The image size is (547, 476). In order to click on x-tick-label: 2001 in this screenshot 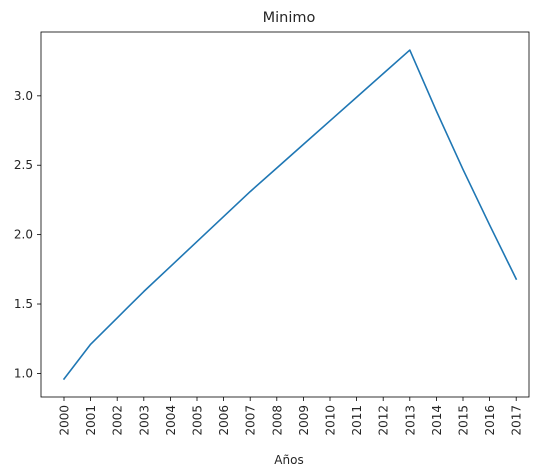, I will do `click(91, 420)`.